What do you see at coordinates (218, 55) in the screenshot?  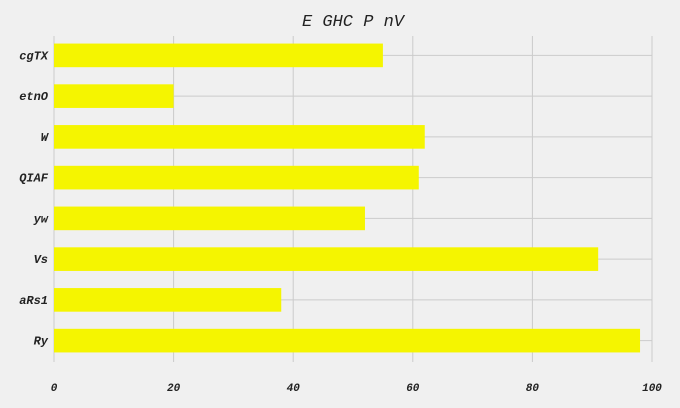 I see `bar-cgTX` at bounding box center [218, 55].